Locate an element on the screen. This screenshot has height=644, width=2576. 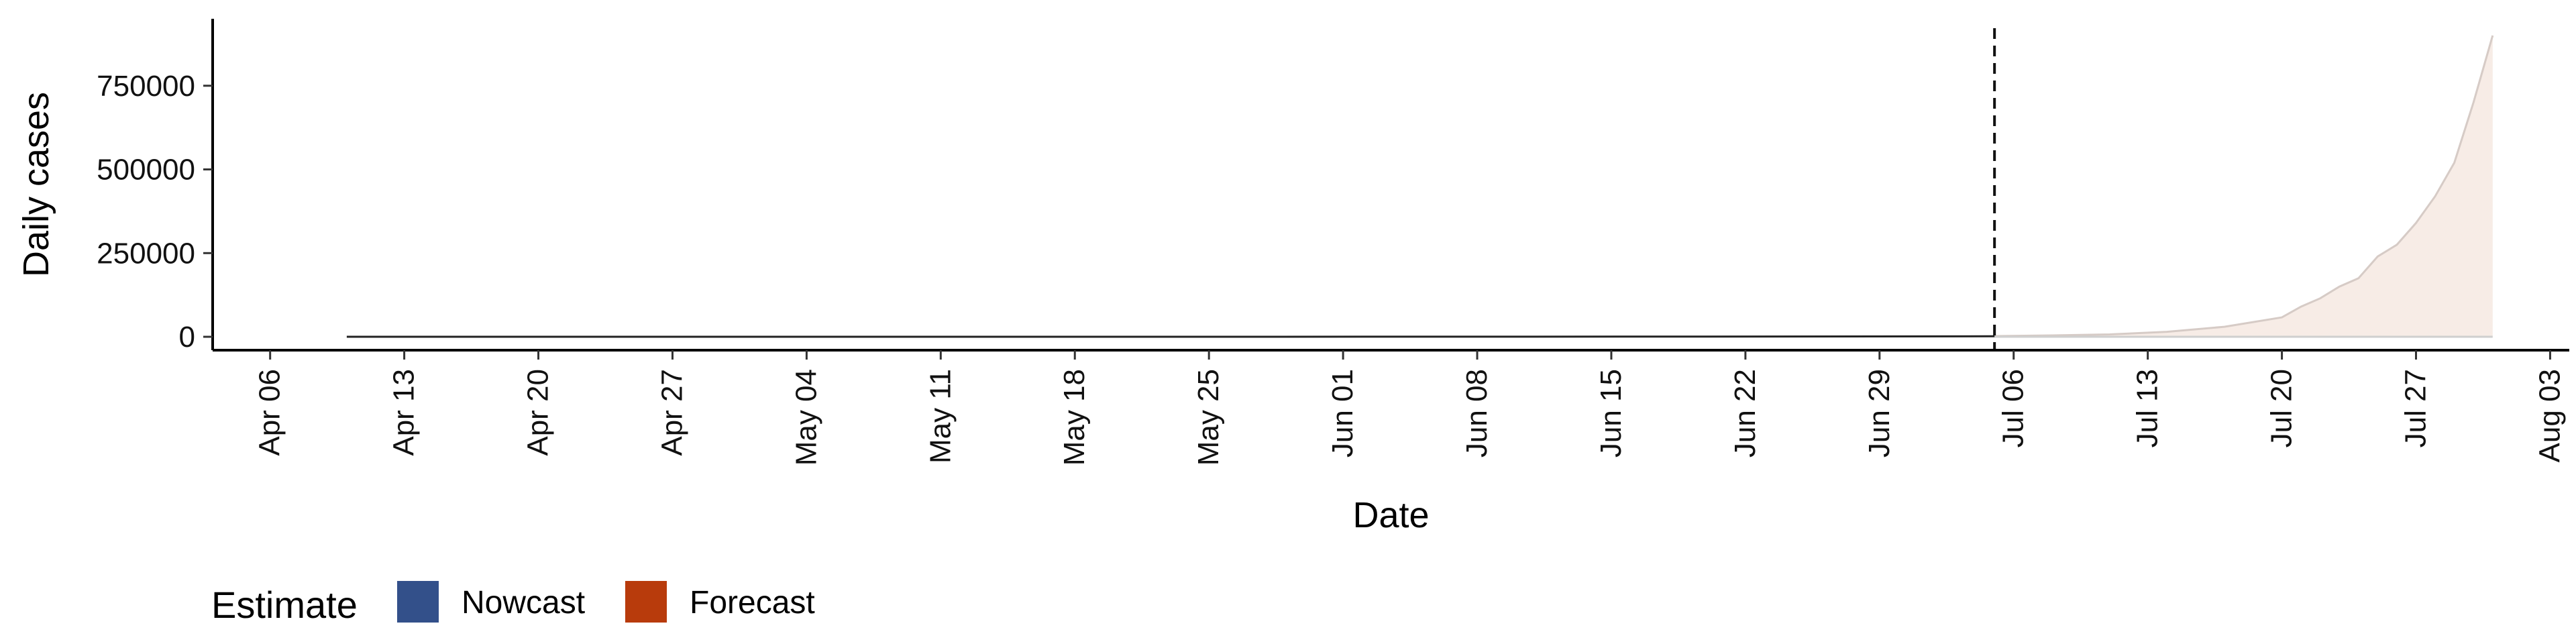
y-tick-label: 500000 is located at coordinates (146, 170).